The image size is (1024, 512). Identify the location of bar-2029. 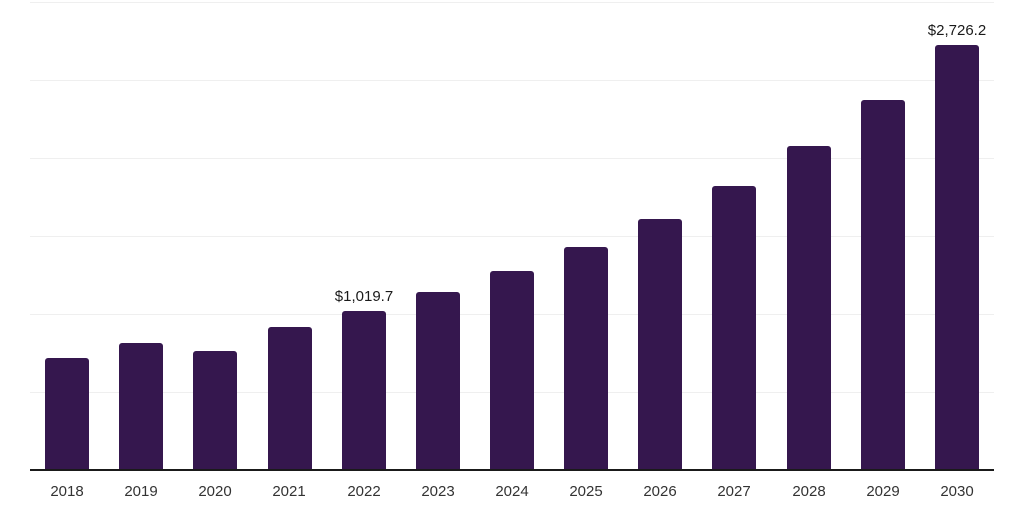
(883, 285).